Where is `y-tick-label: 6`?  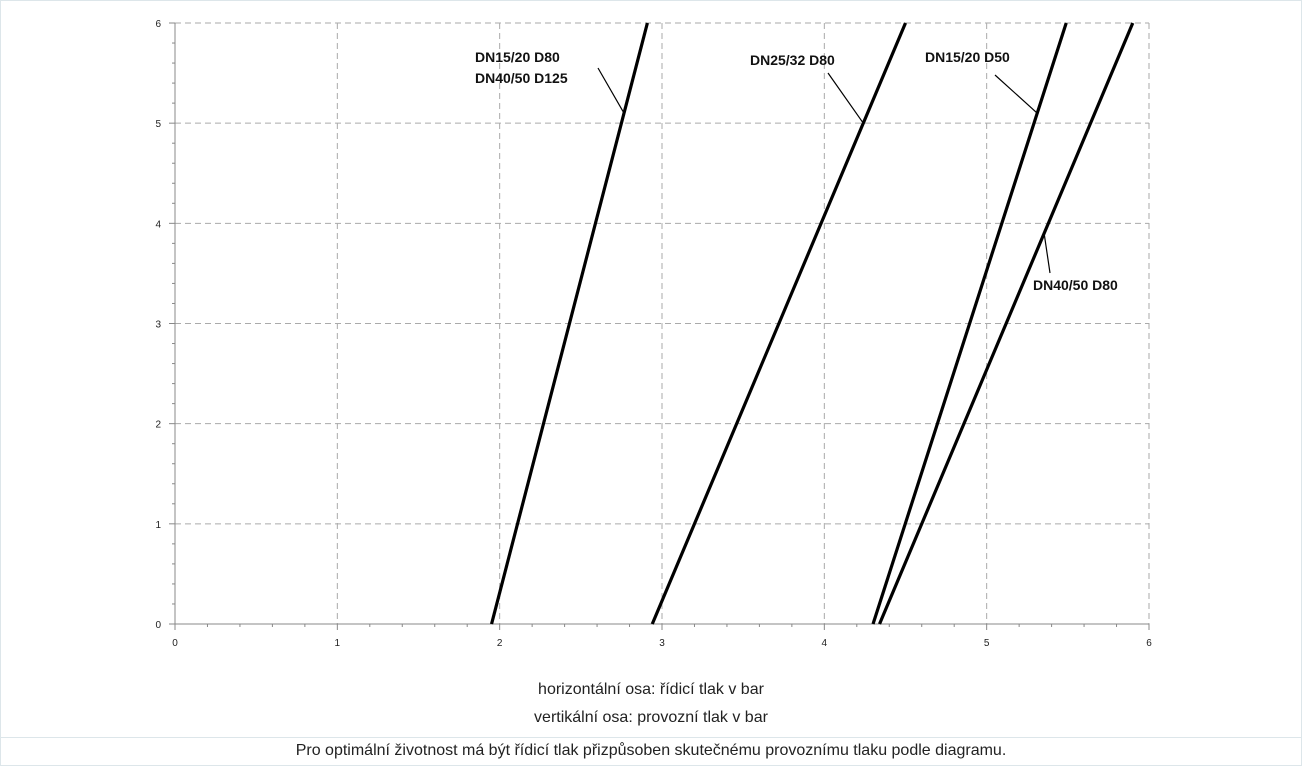
y-tick-label: 6 is located at coordinates (158, 24).